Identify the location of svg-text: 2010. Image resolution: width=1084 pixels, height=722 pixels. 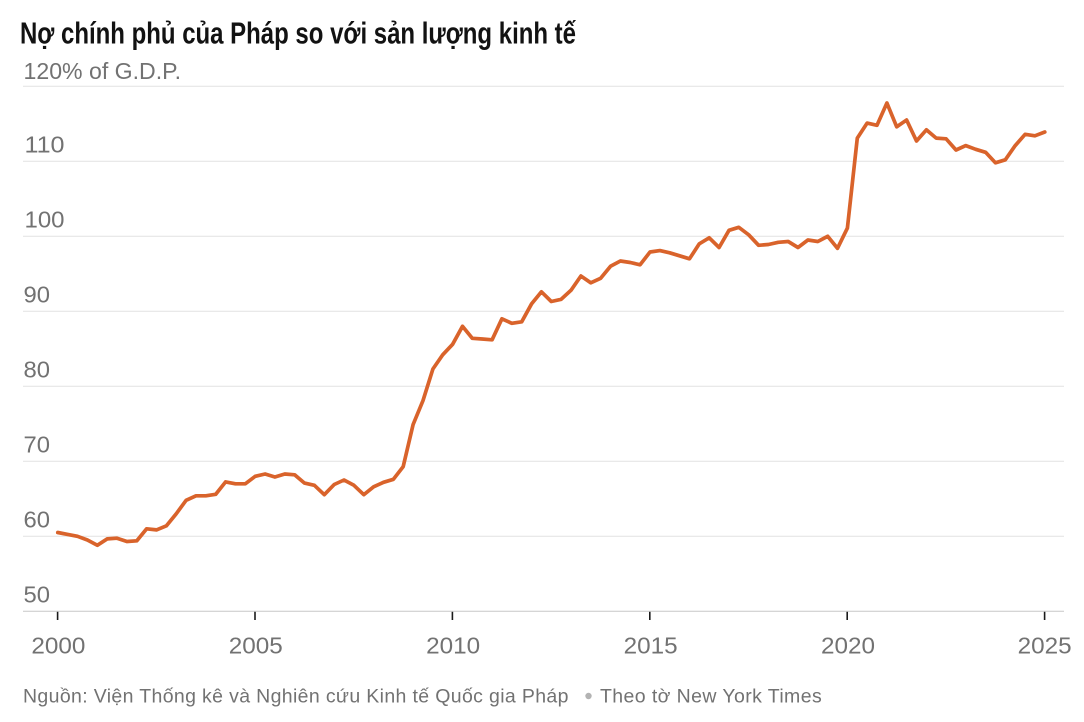
(453, 645).